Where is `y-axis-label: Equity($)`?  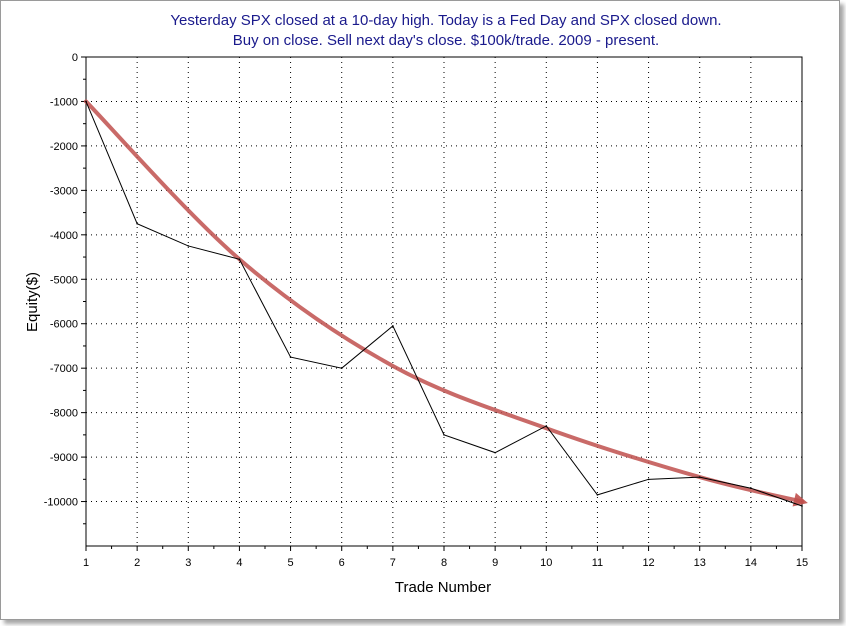
y-axis-label: Equity($) is located at coordinates (32, 302).